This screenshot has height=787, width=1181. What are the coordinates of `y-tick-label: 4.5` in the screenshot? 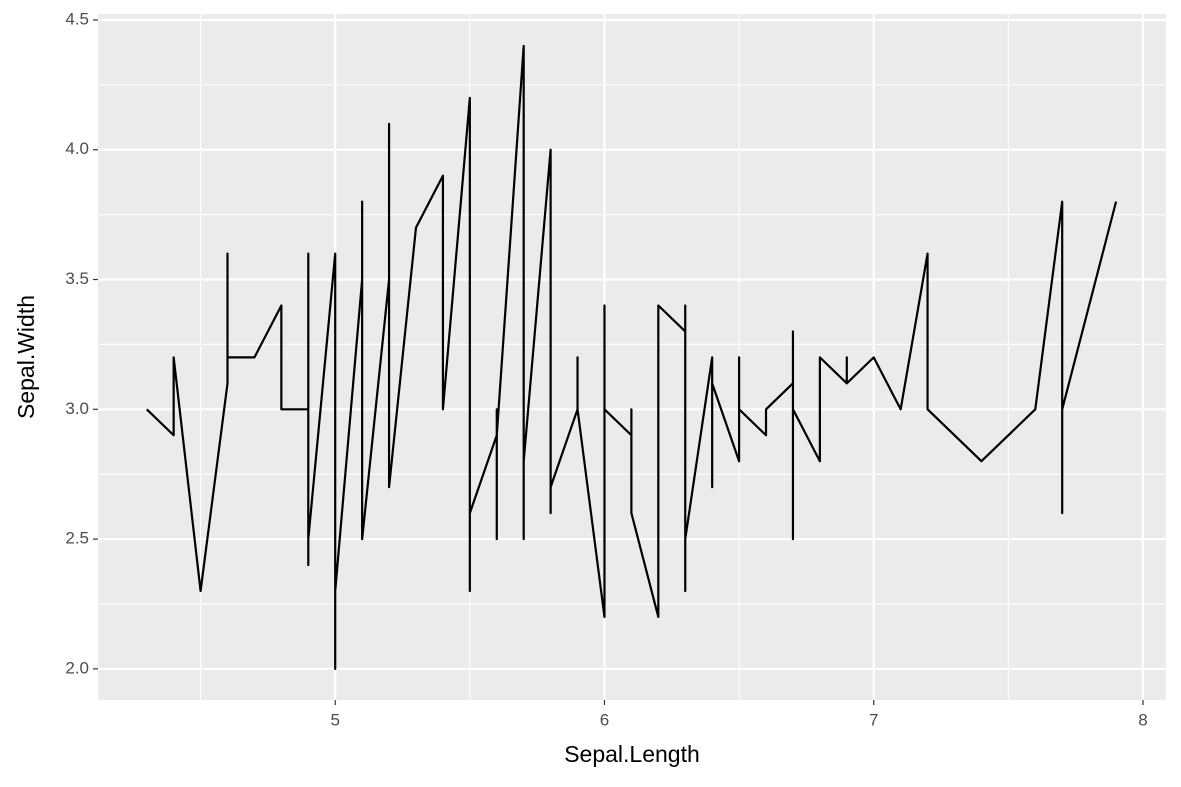 It's located at (77, 18).